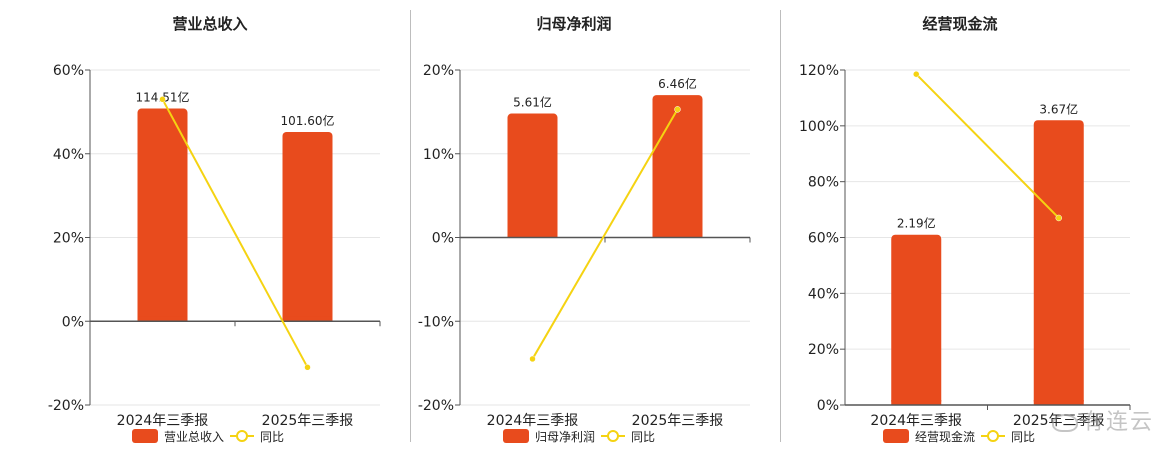  I want to click on watermark: 有连云, so click(1102, 420).